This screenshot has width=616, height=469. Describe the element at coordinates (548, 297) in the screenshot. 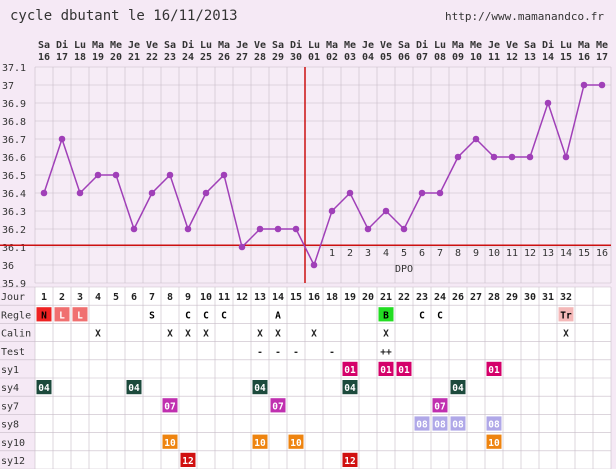

I see `day-number: 31` at that location.